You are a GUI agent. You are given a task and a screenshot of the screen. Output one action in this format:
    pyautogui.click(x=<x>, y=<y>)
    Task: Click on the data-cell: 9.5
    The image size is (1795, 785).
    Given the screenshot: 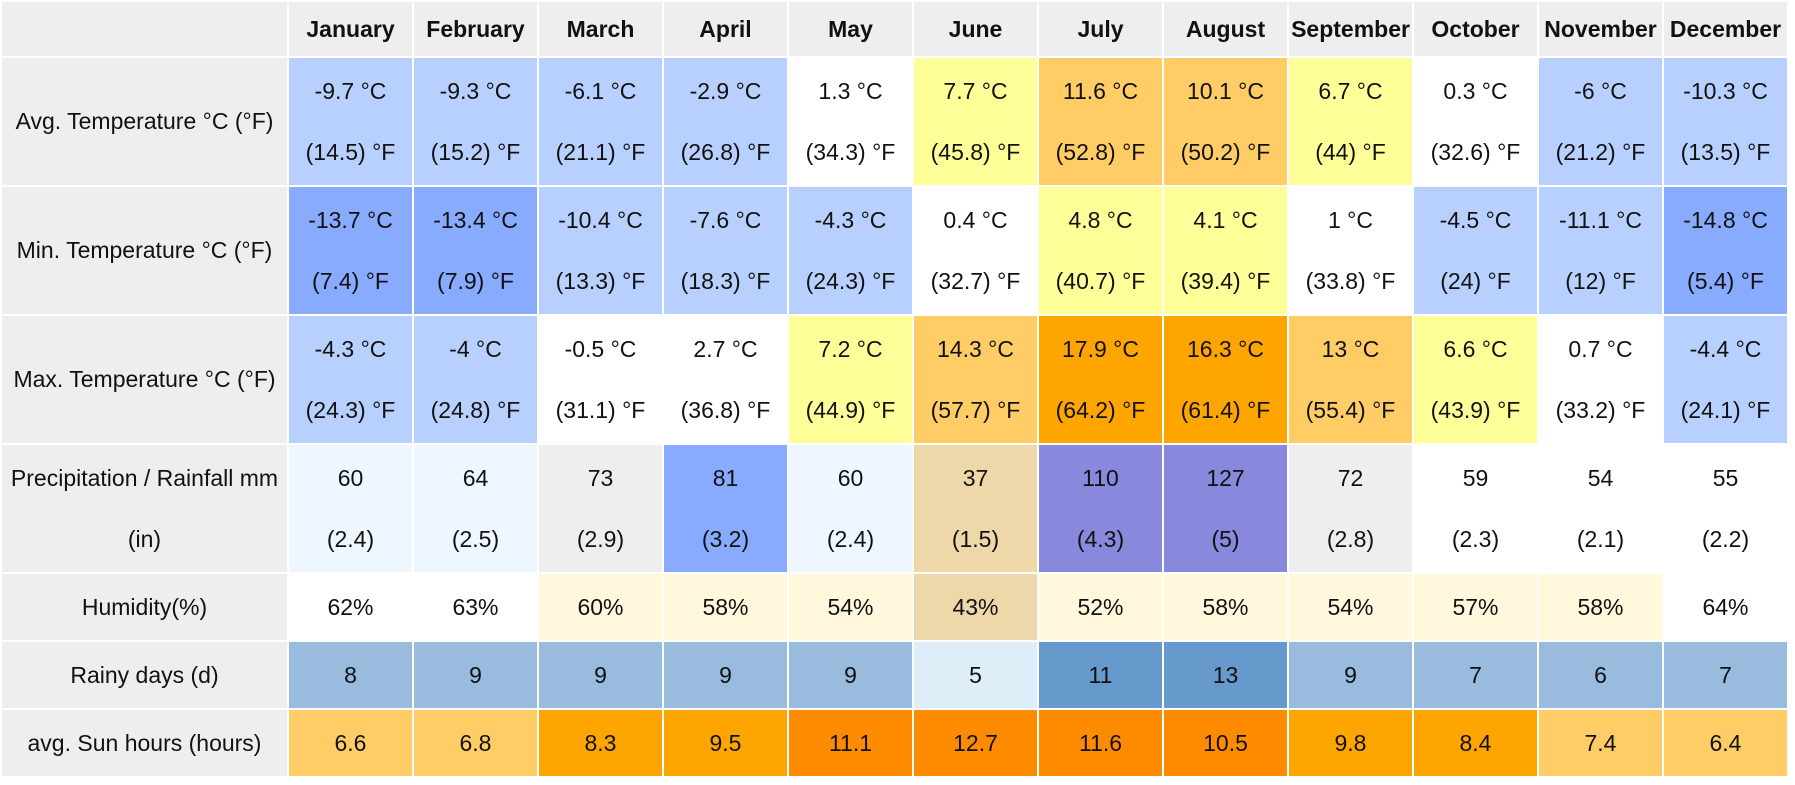 What is the action you would take?
    pyautogui.click(x=725, y=743)
    